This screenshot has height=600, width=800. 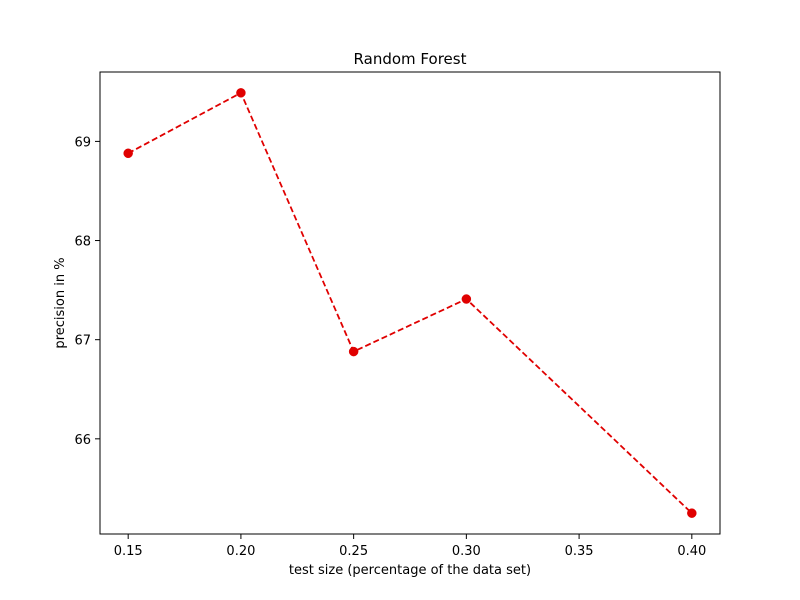 What do you see at coordinates (82, 142) in the screenshot?
I see `y-tick-label: 69` at bounding box center [82, 142].